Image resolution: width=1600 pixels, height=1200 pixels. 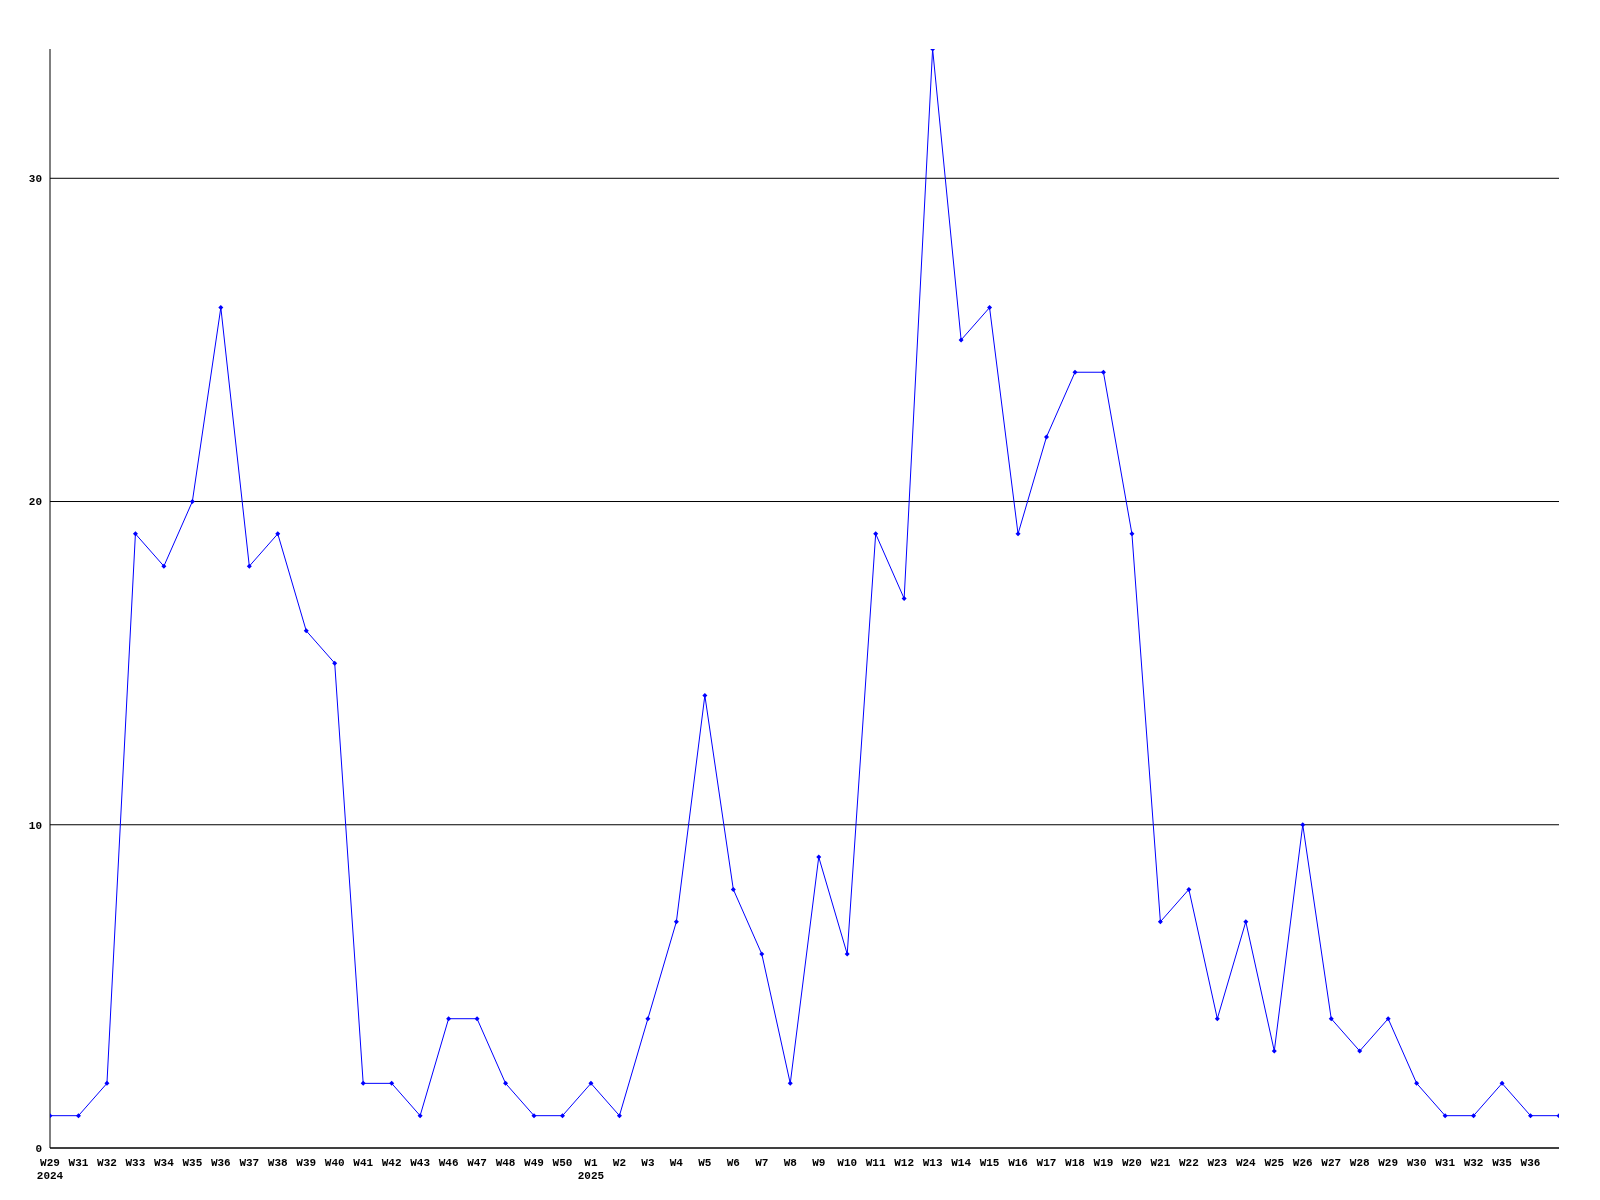 What do you see at coordinates (35, 825) in the screenshot?
I see `y-tick-label: 10` at bounding box center [35, 825].